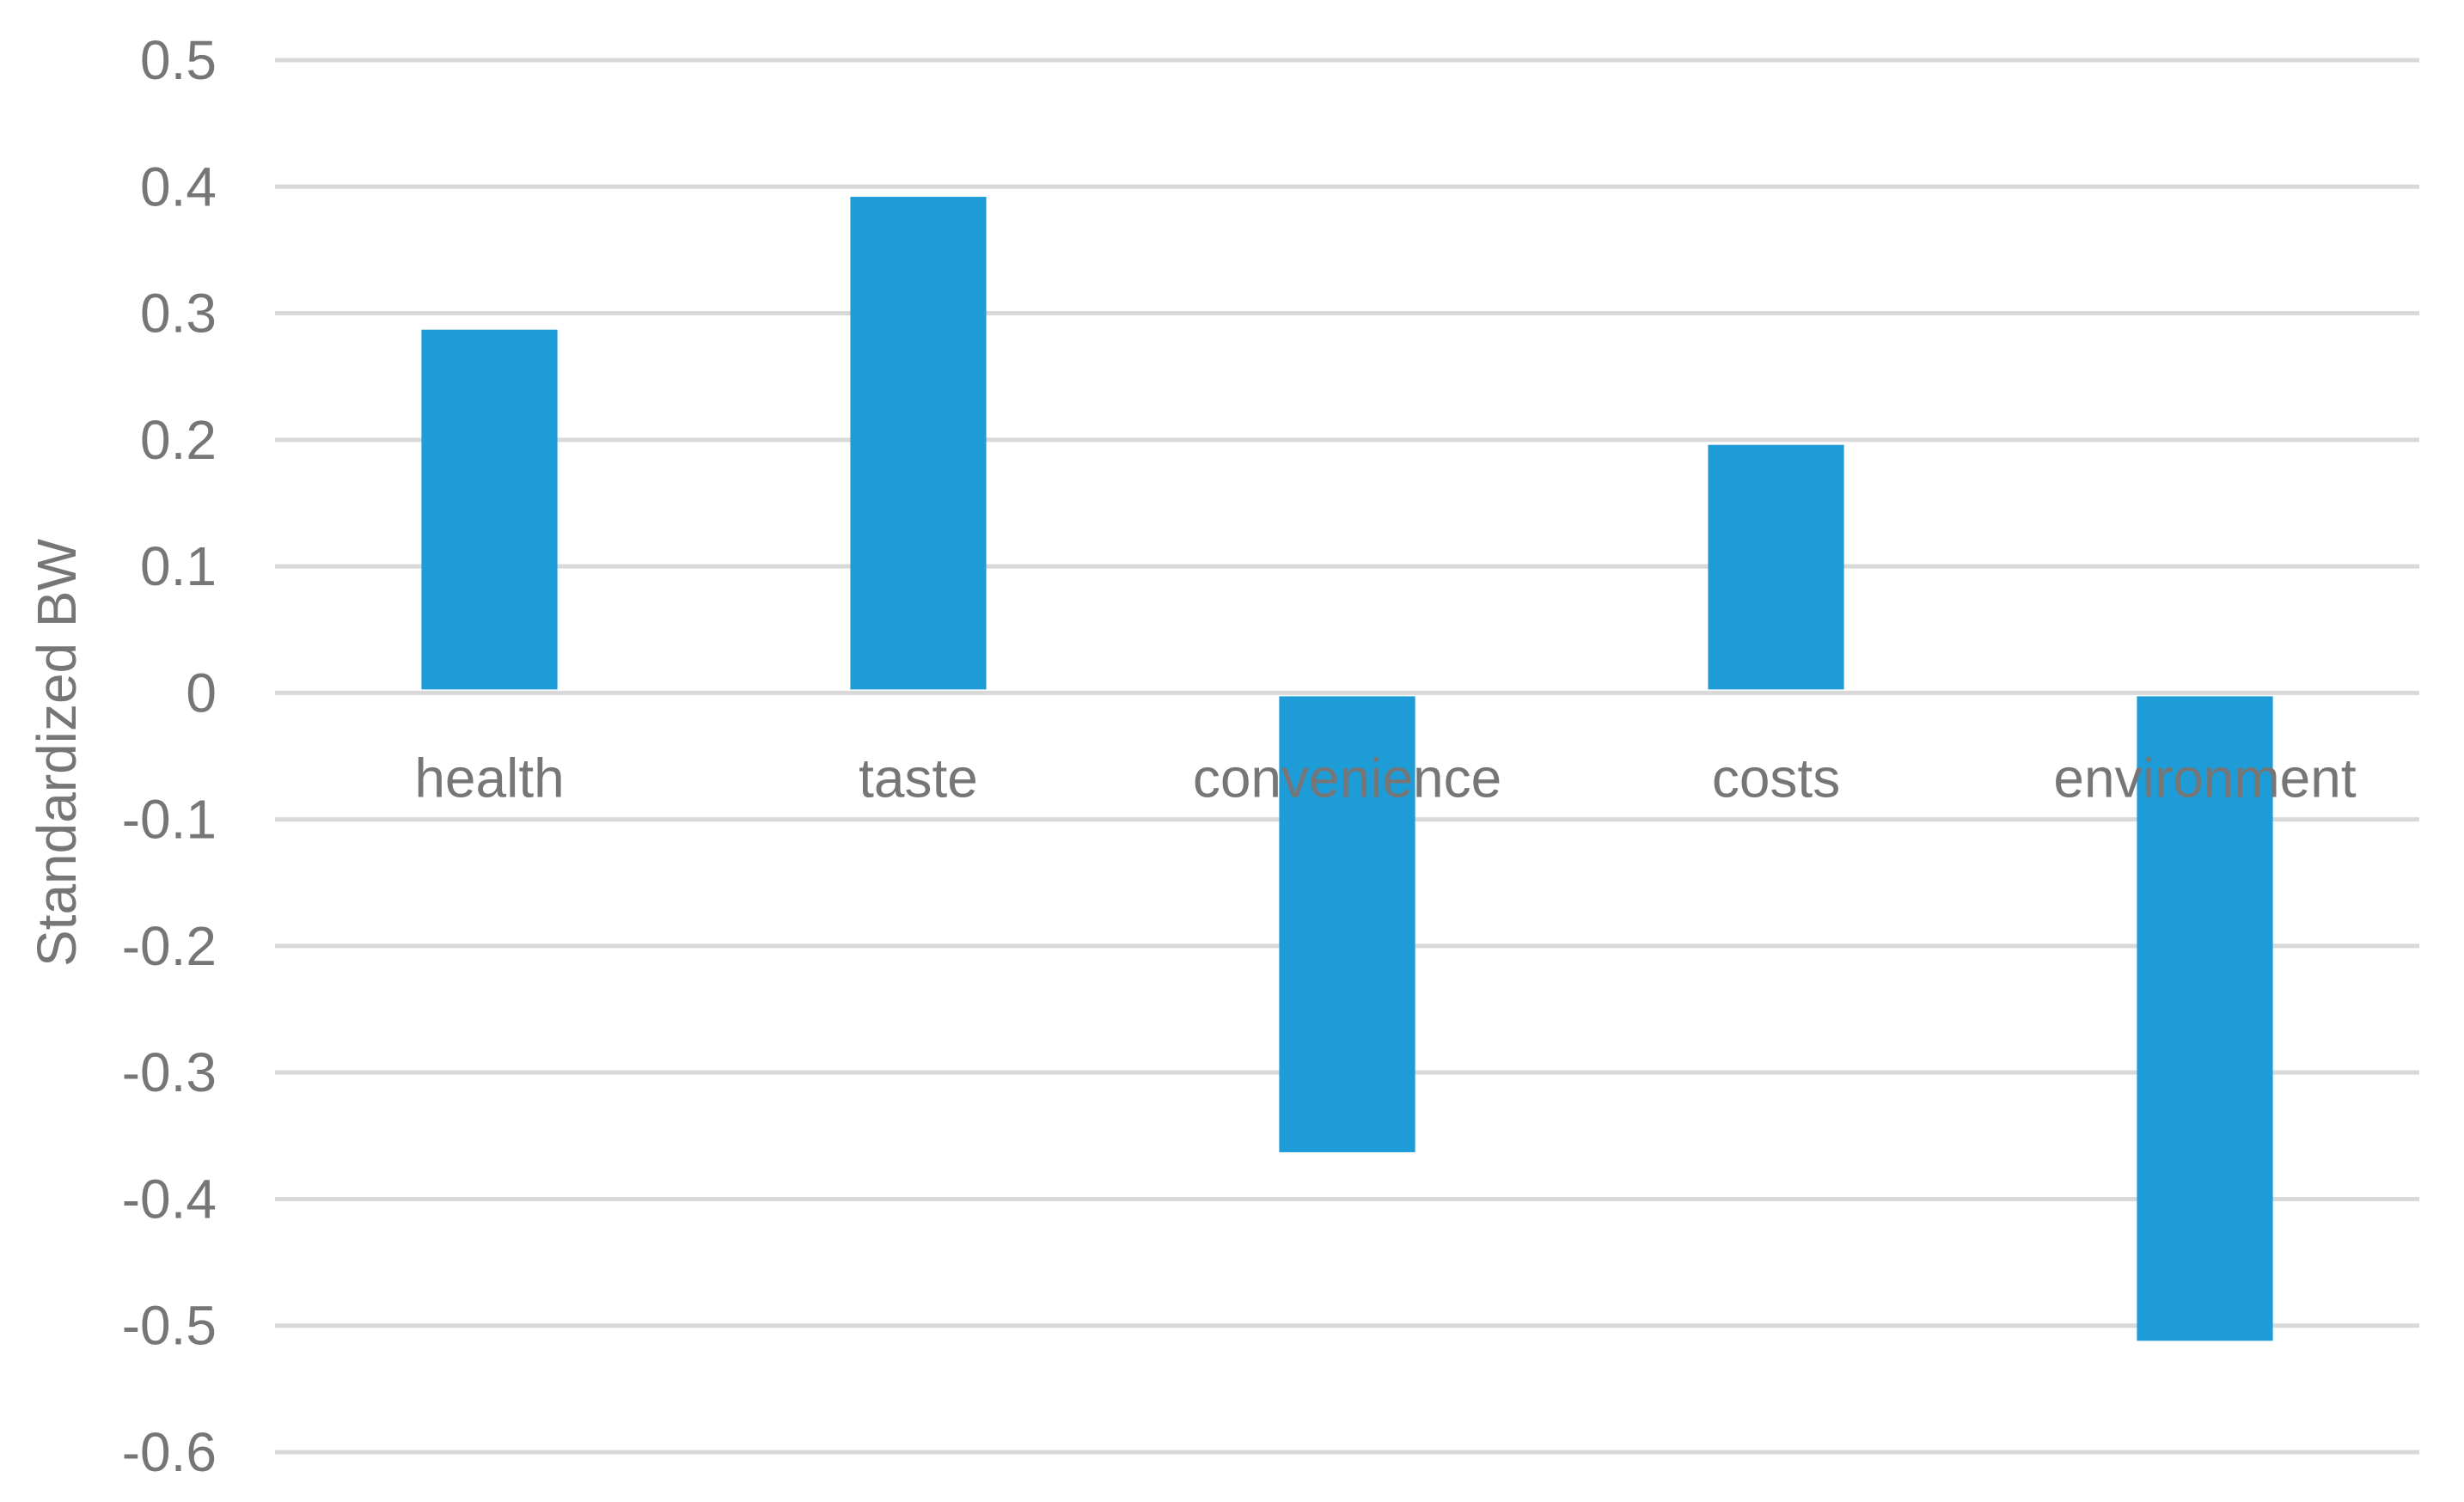 This screenshot has width=2464, height=1502. Describe the element at coordinates (178, 440) in the screenshot. I see `y-tick-label: 0.2` at that location.